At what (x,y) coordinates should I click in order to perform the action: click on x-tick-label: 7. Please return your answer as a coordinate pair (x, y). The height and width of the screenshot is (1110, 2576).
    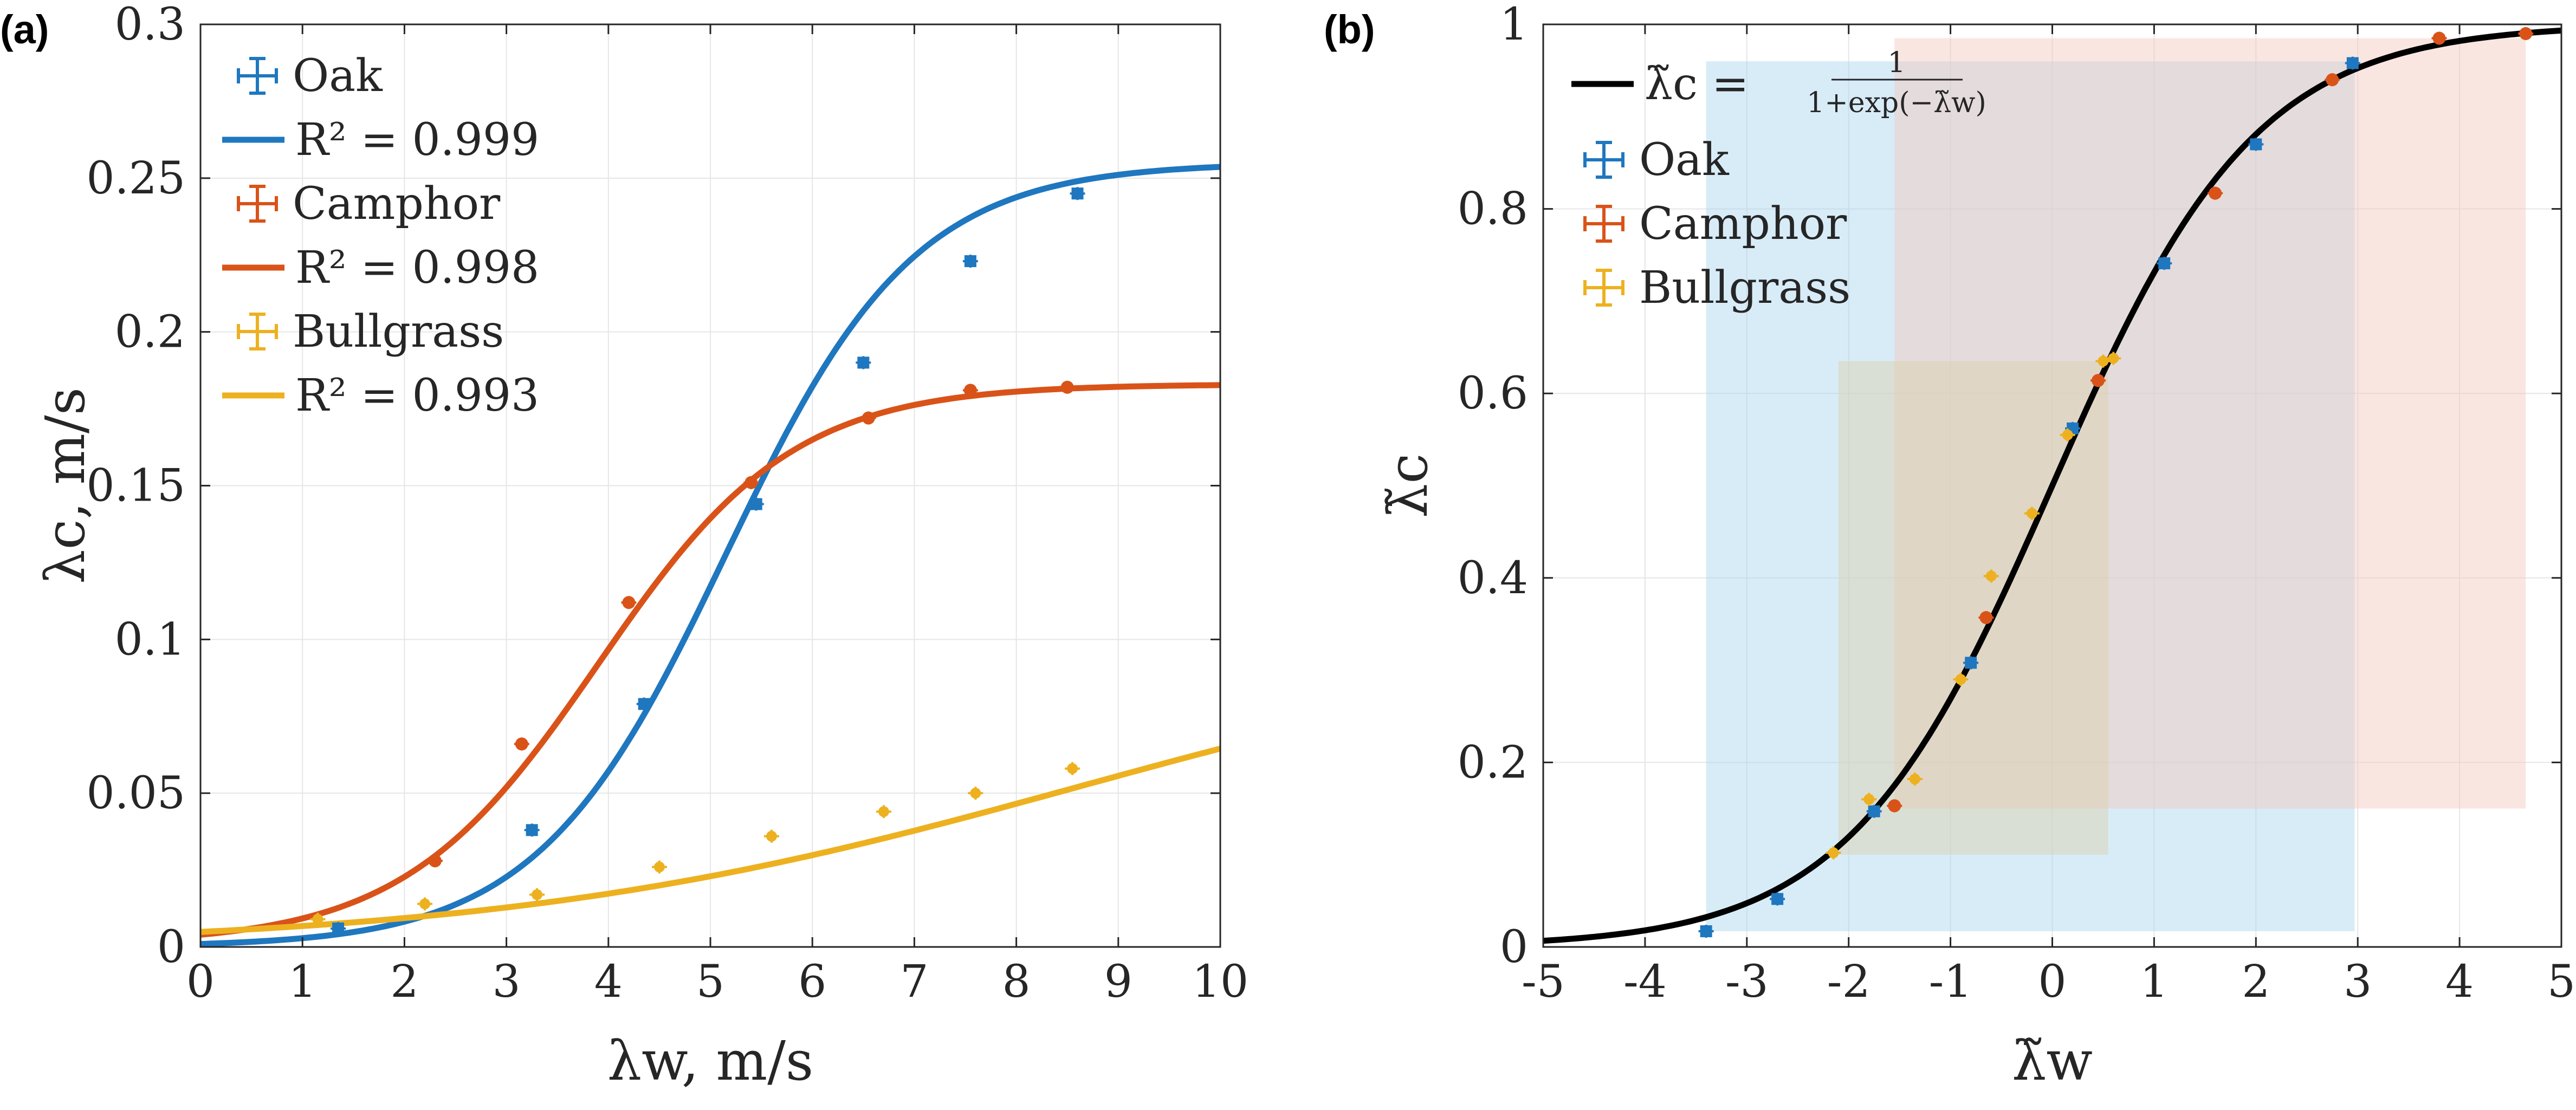
    Looking at the image, I should click on (914, 982).